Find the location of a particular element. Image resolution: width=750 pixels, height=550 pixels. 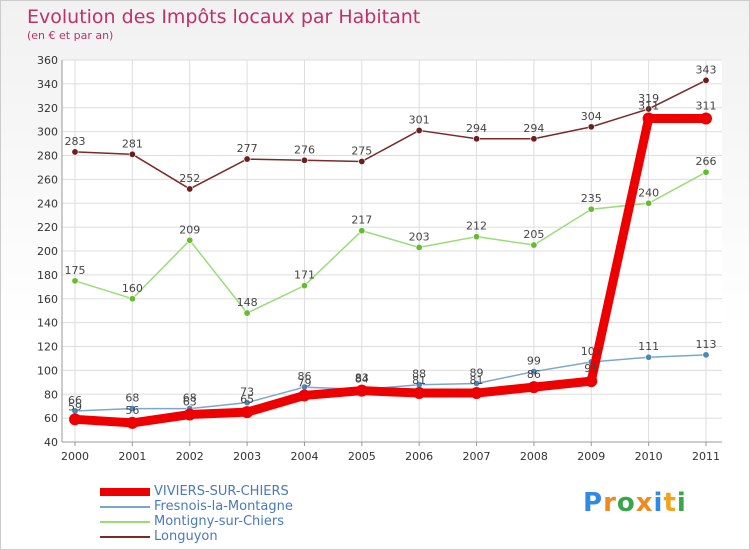

x-tick-label: 2009 is located at coordinates (591, 456).